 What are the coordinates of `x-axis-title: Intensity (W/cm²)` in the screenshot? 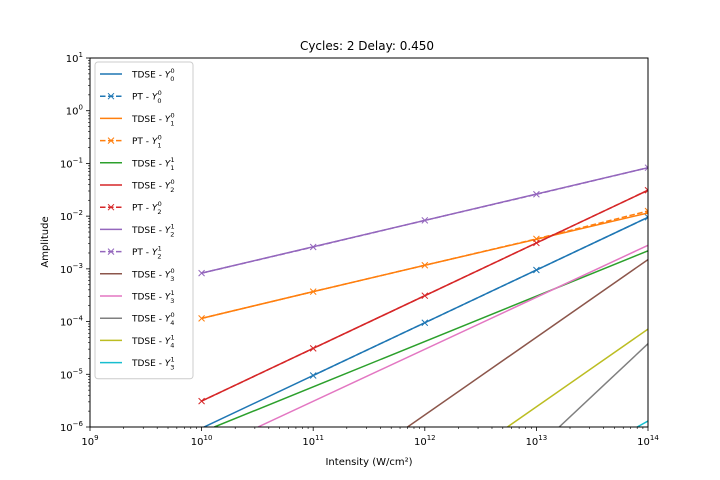 It's located at (368, 462).